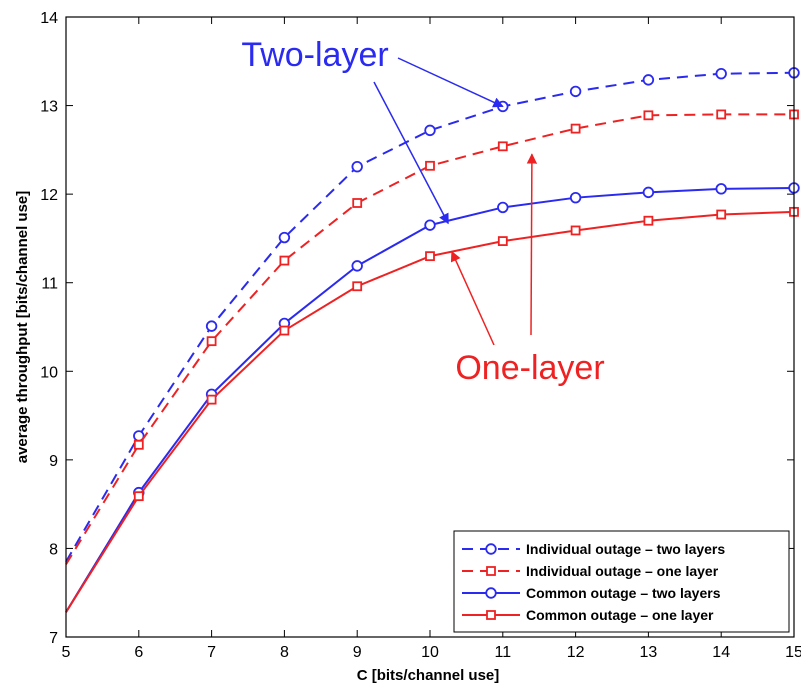 The height and width of the screenshot is (685, 801). What do you see at coordinates (372, 130) in the screenshot?
I see `callout-two-layer: Two-layer` at bounding box center [372, 130].